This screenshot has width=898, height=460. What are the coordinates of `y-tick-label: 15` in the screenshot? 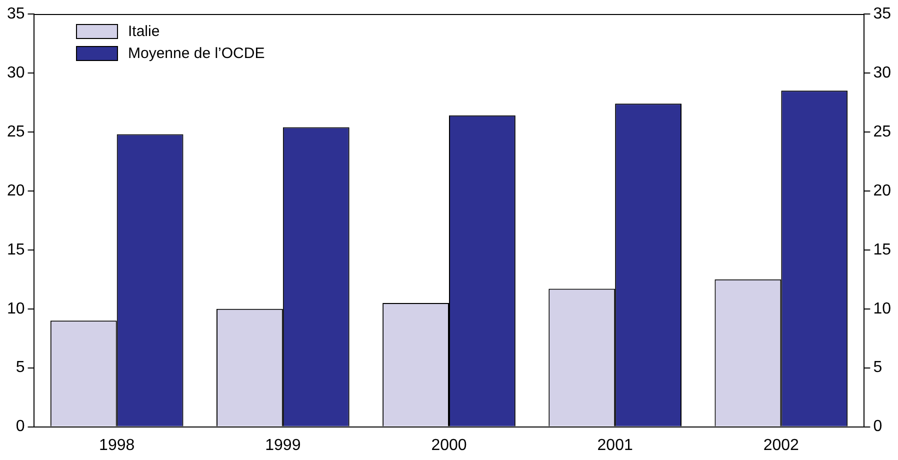 It's located at (16, 249).